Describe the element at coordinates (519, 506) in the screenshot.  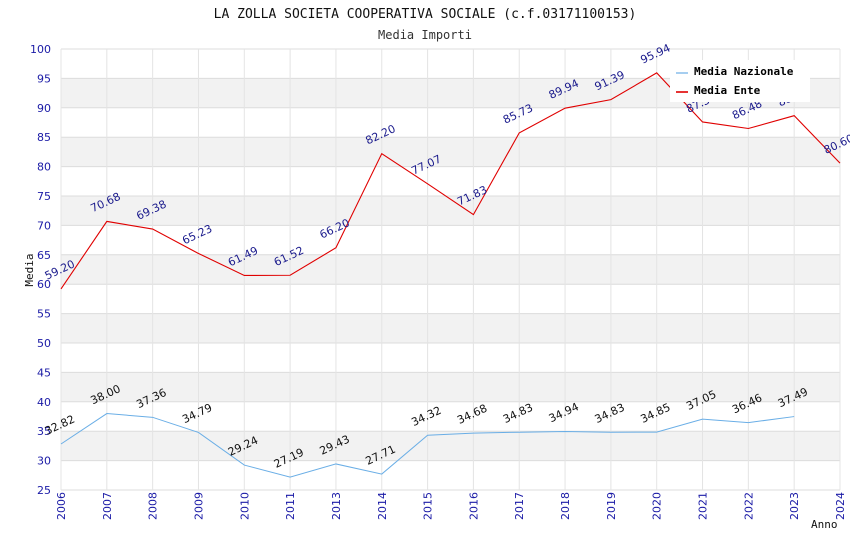
I see `x-tick-label: 2017` at that location.